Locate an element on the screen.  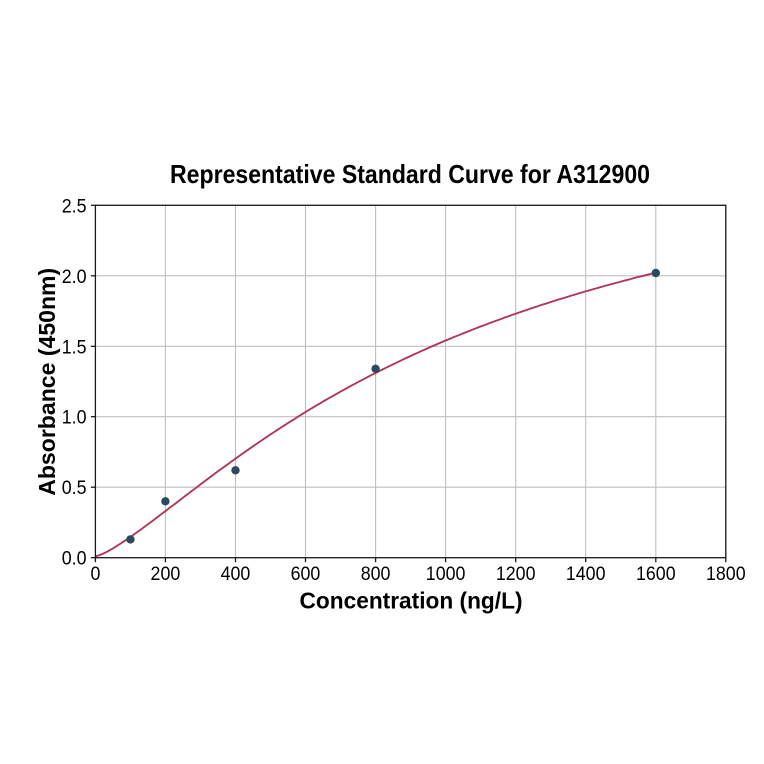
svg-text: 1.5 is located at coordinates (74, 347).